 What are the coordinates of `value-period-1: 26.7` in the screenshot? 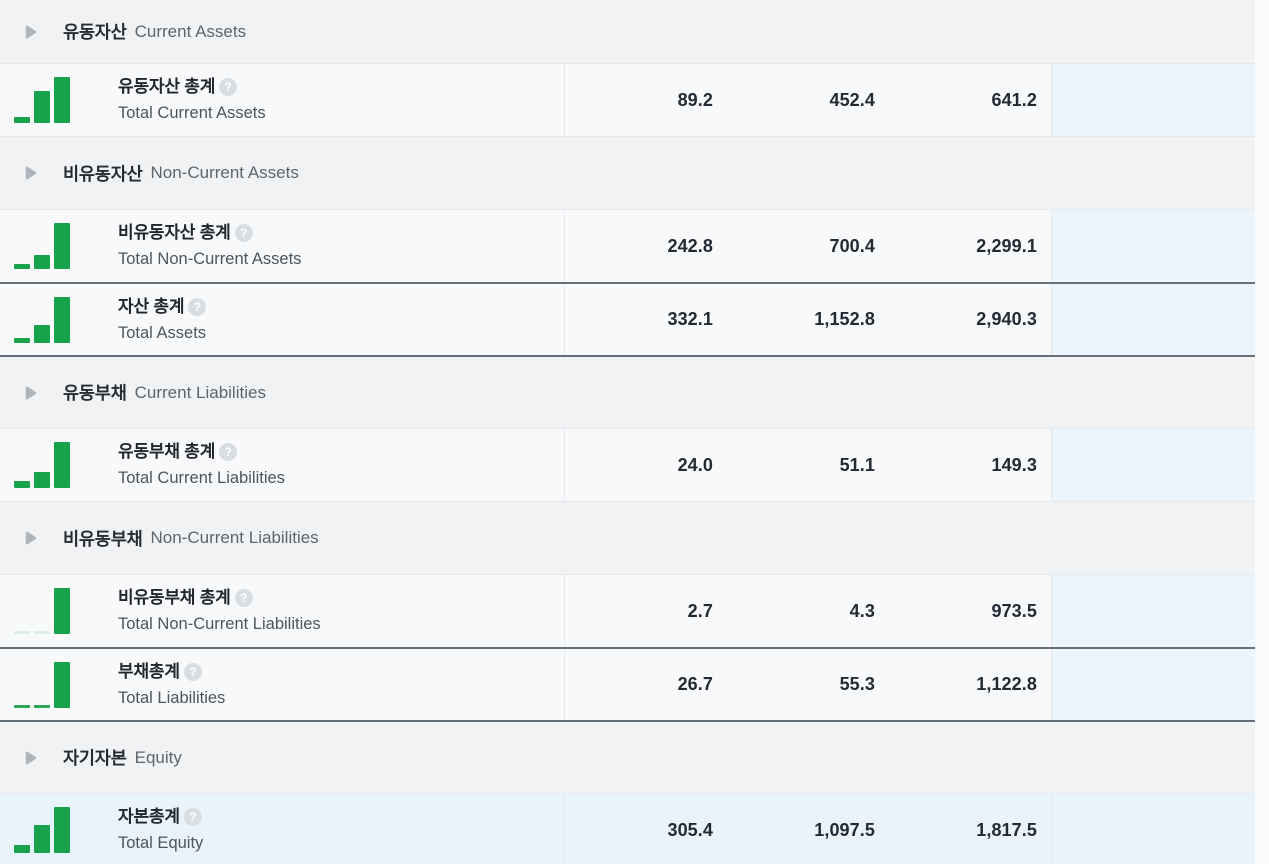 It's located at (695, 684).